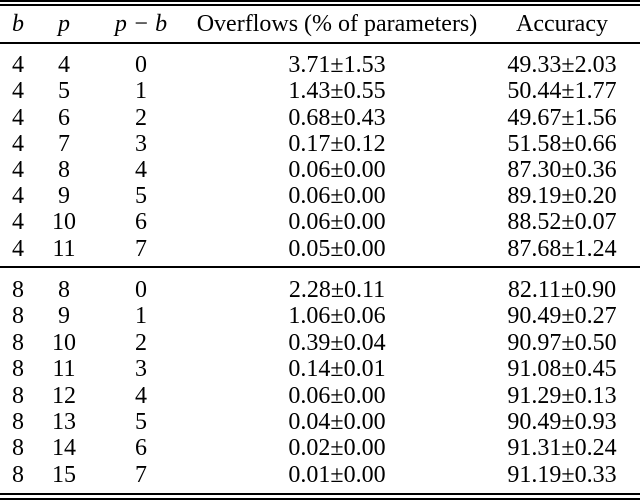  What do you see at coordinates (562, 316) in the screenshot?
I see `cell-accuracy: 90.49±0.27` at bounding box center [562, 316].